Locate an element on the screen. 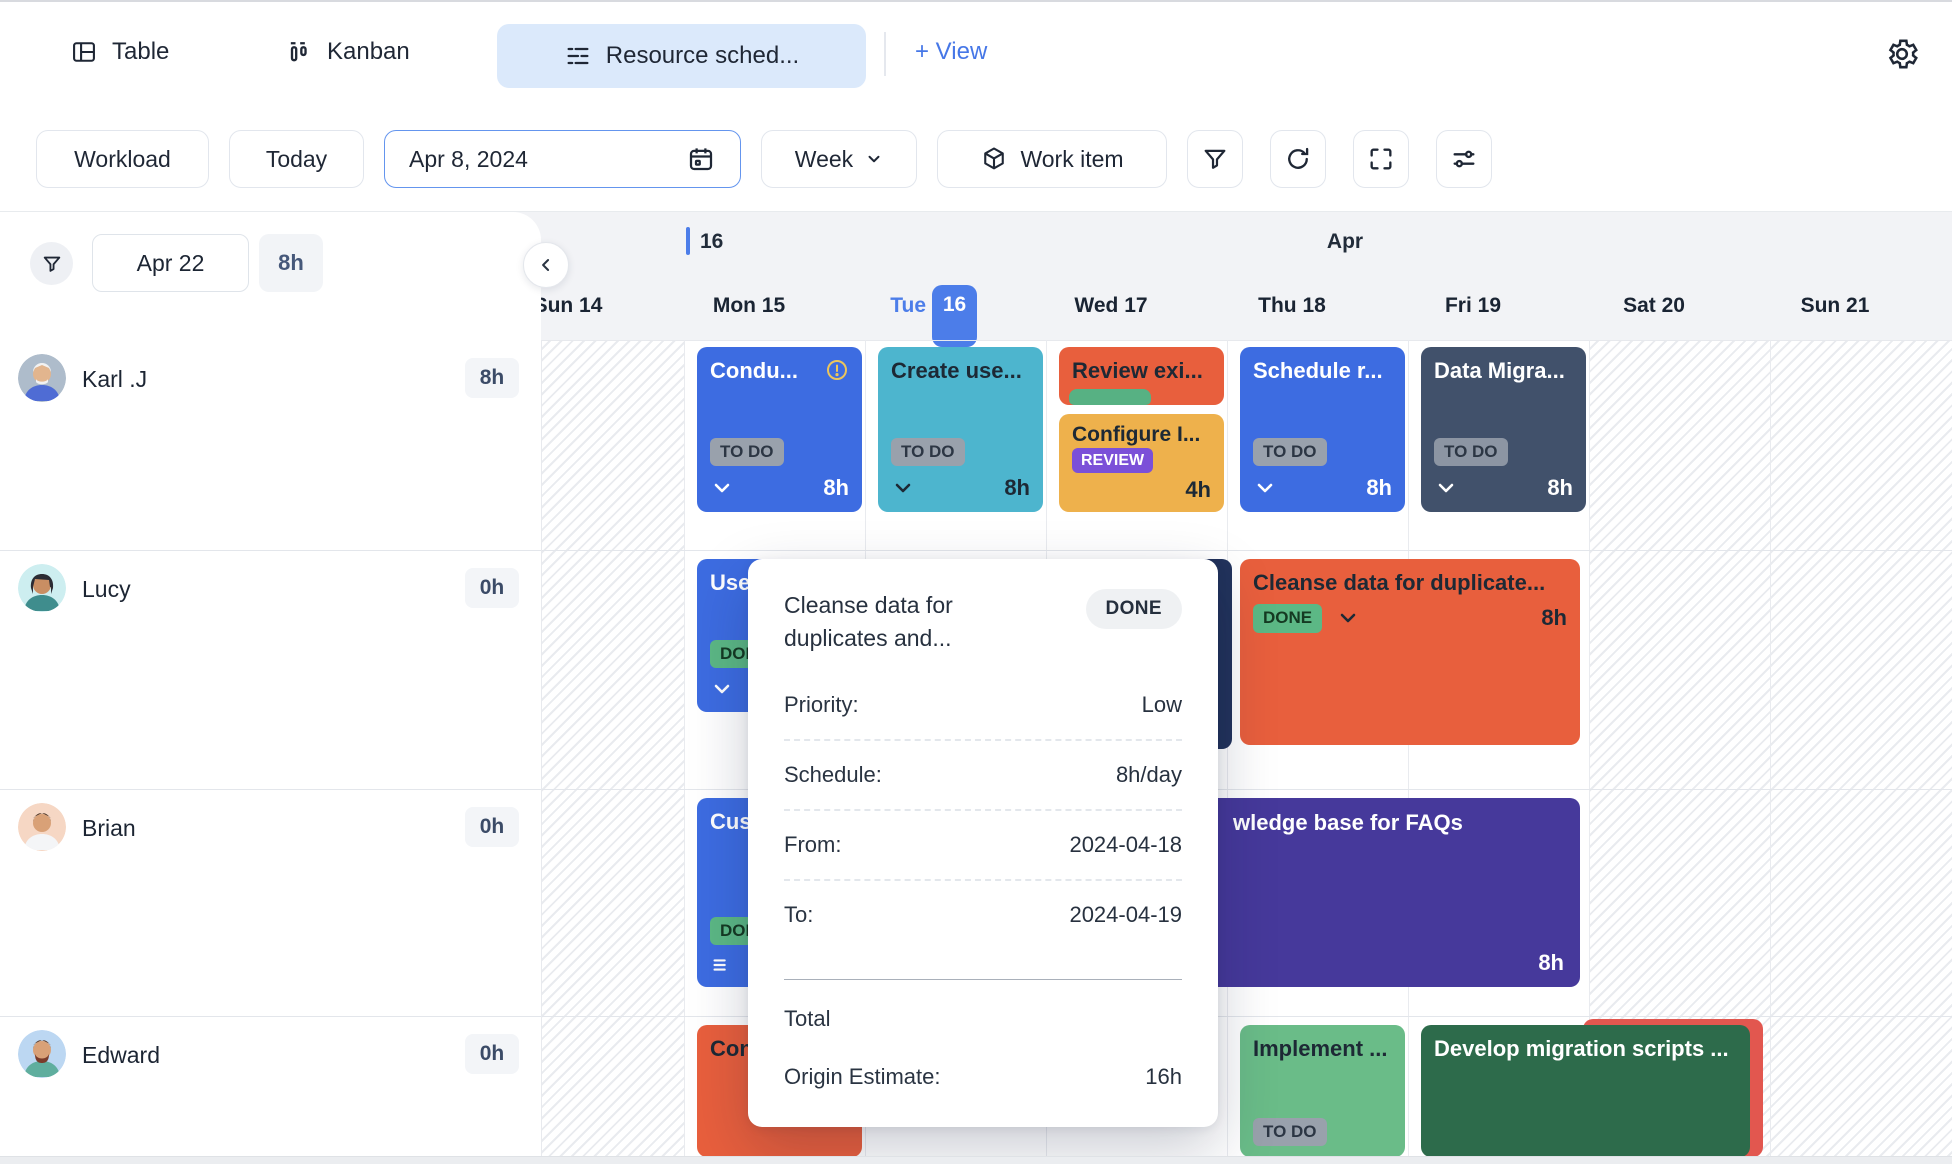 The image size is (1952, 1164). person-row-brian: Brian 0h is located at coordinates (270, 902).